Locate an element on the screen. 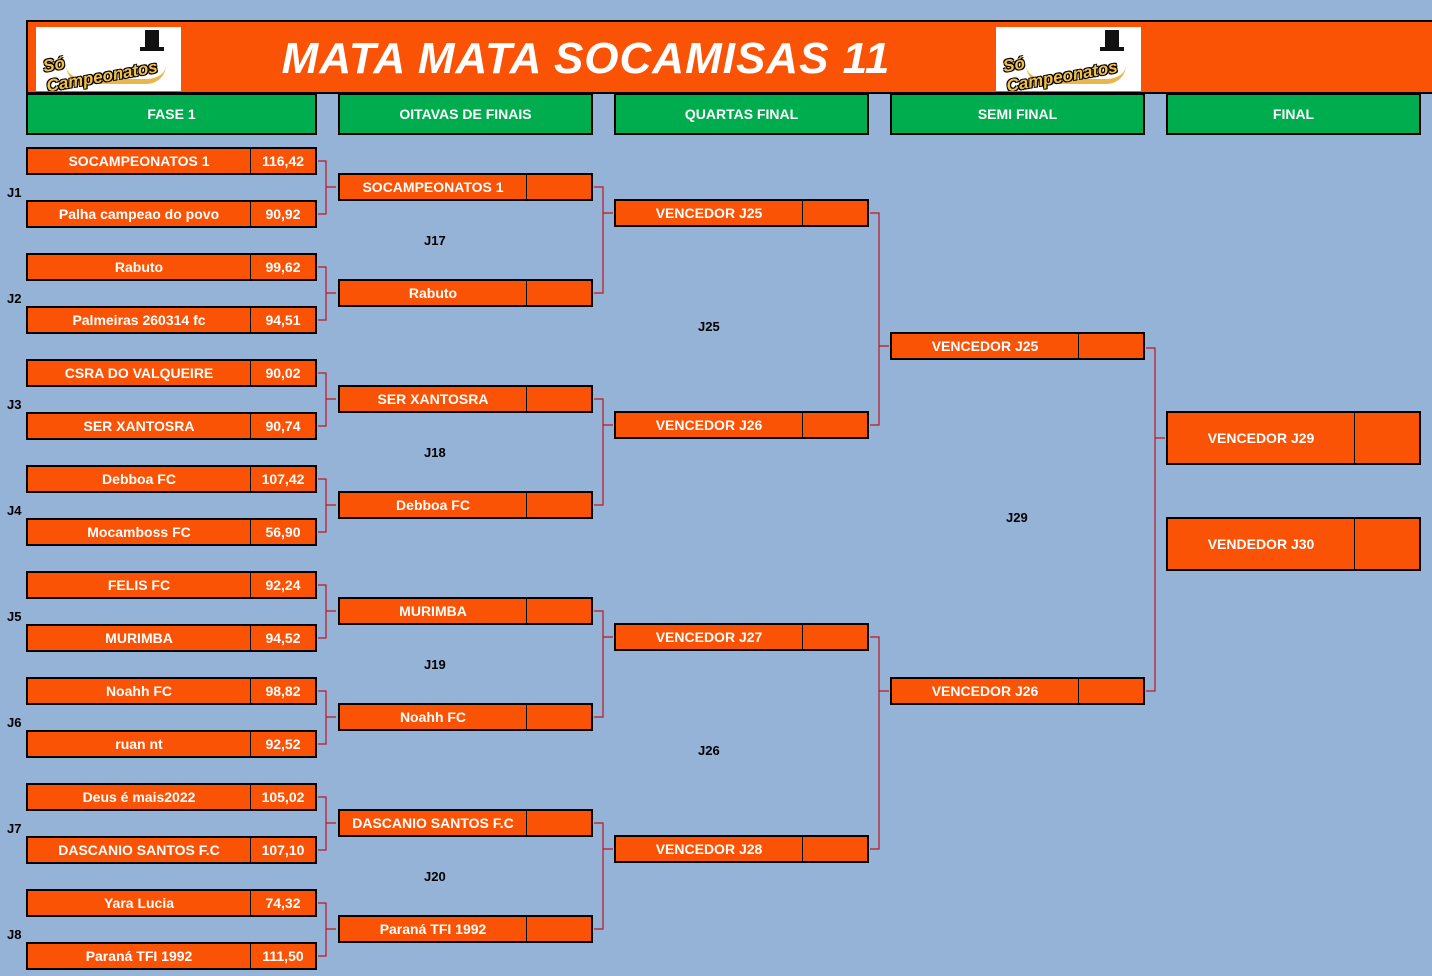 The height and width of the screenshot is (976, 1432). fase1-team-box: Mocamboss FC 56,90 is located at coordinates (171, 532).